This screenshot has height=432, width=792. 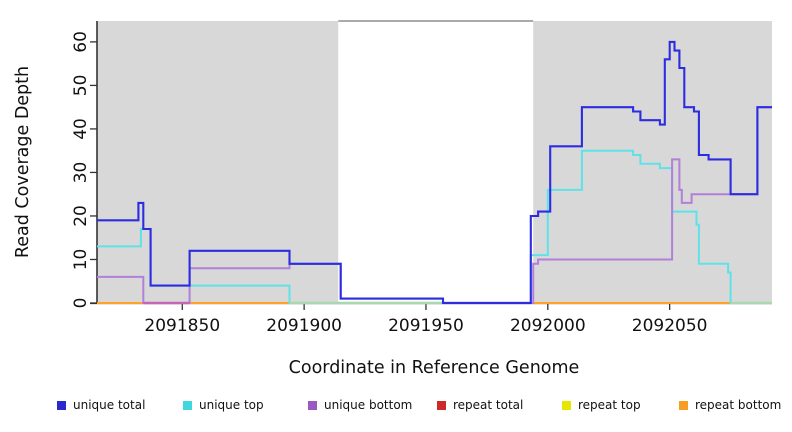 I want to click on legend-swatch-repeat-bottom, so click(x=683, y=405).